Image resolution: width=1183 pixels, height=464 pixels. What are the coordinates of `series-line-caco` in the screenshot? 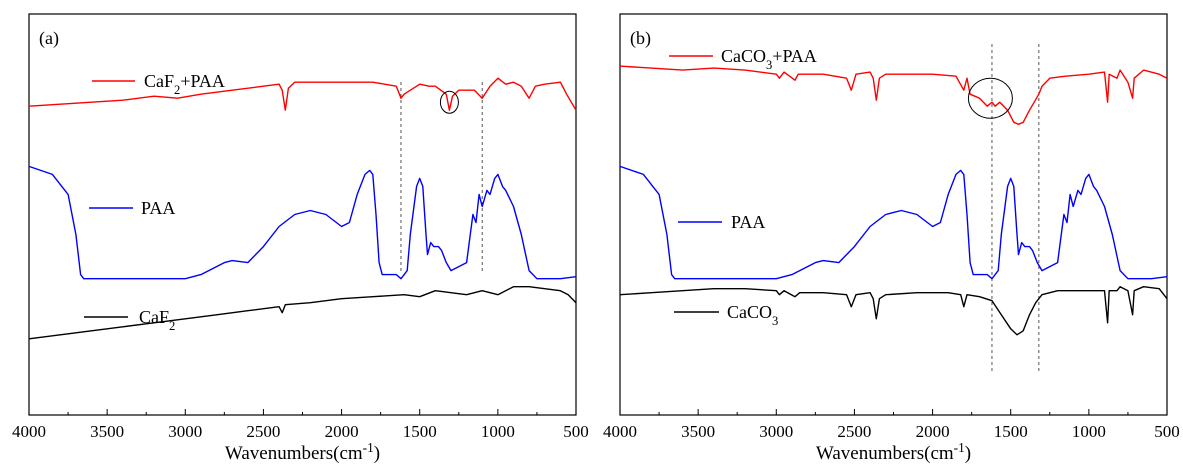 It's located at (893, 311).